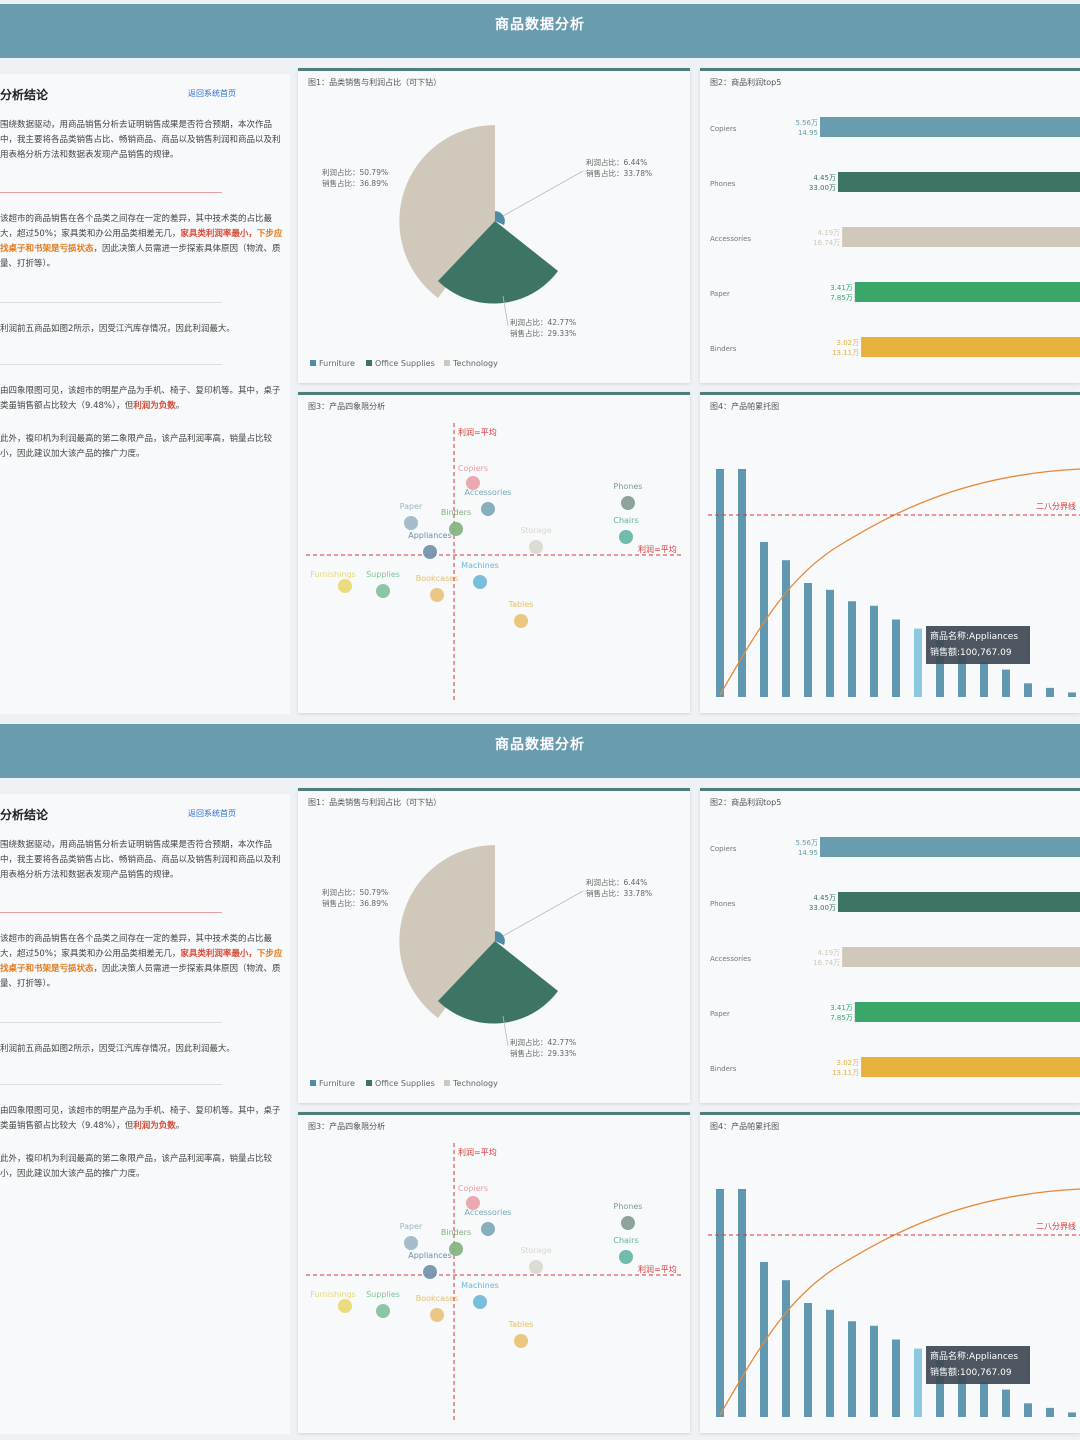 Image resolution: width=1080 pixels, height=1440 pixels. What do you see at coordinates (430, 1255) in the screenshot?
I see `scatter-point-label: Appliances` at bounding box center [430, 1255].